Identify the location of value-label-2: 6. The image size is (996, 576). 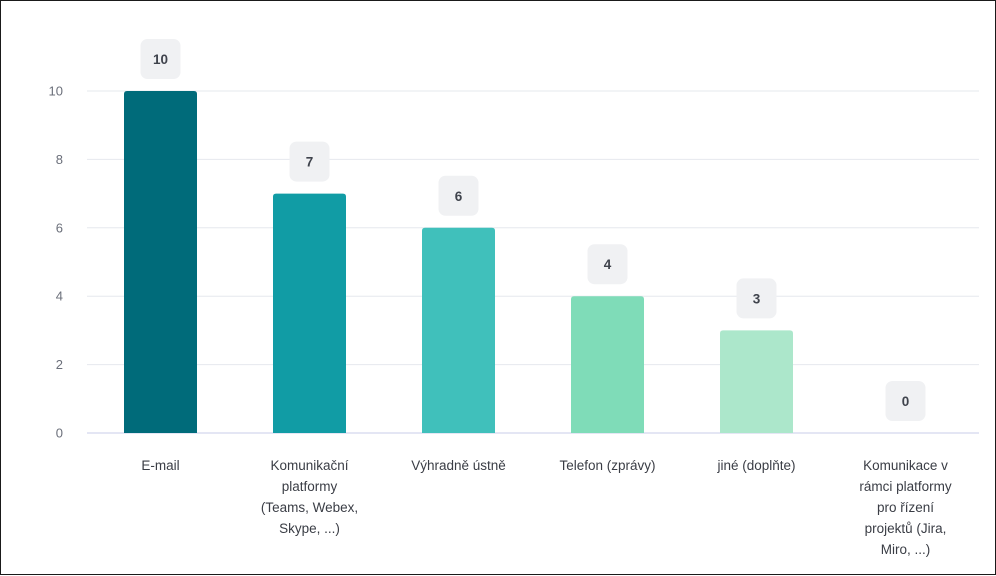
(459, 196).